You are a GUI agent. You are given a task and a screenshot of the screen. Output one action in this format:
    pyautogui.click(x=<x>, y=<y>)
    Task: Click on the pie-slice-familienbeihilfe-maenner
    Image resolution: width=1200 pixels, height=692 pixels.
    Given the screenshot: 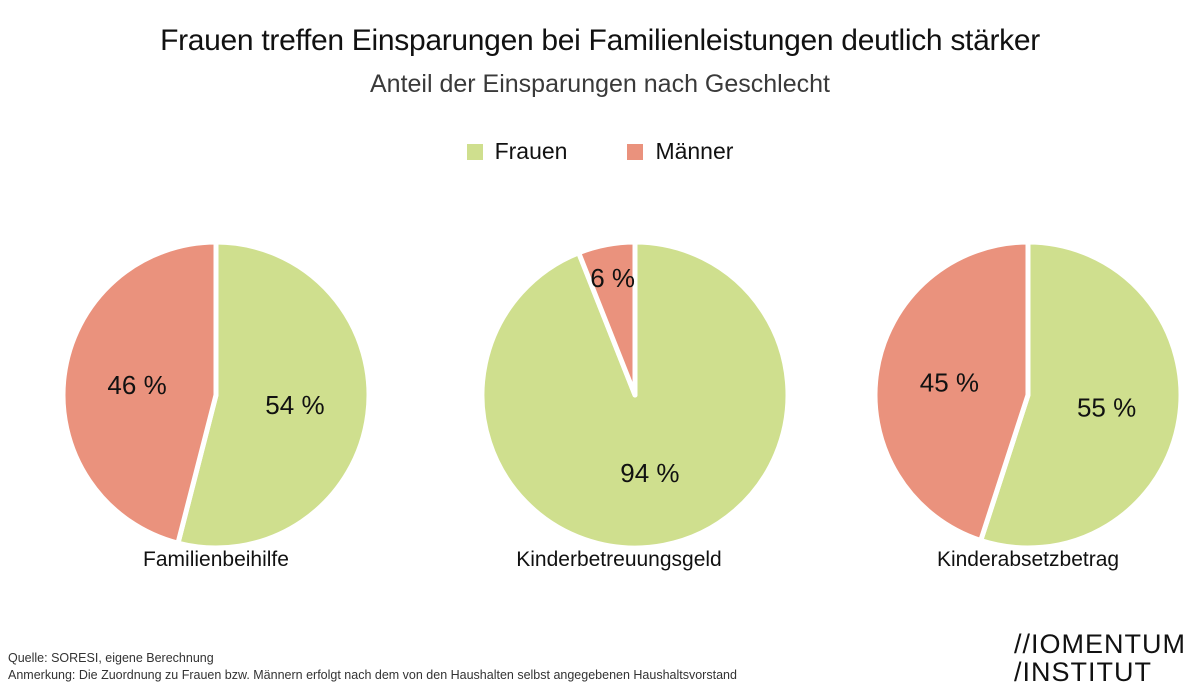 What is the action you would take?
    pyautogui.click(x=139, y=392)
    